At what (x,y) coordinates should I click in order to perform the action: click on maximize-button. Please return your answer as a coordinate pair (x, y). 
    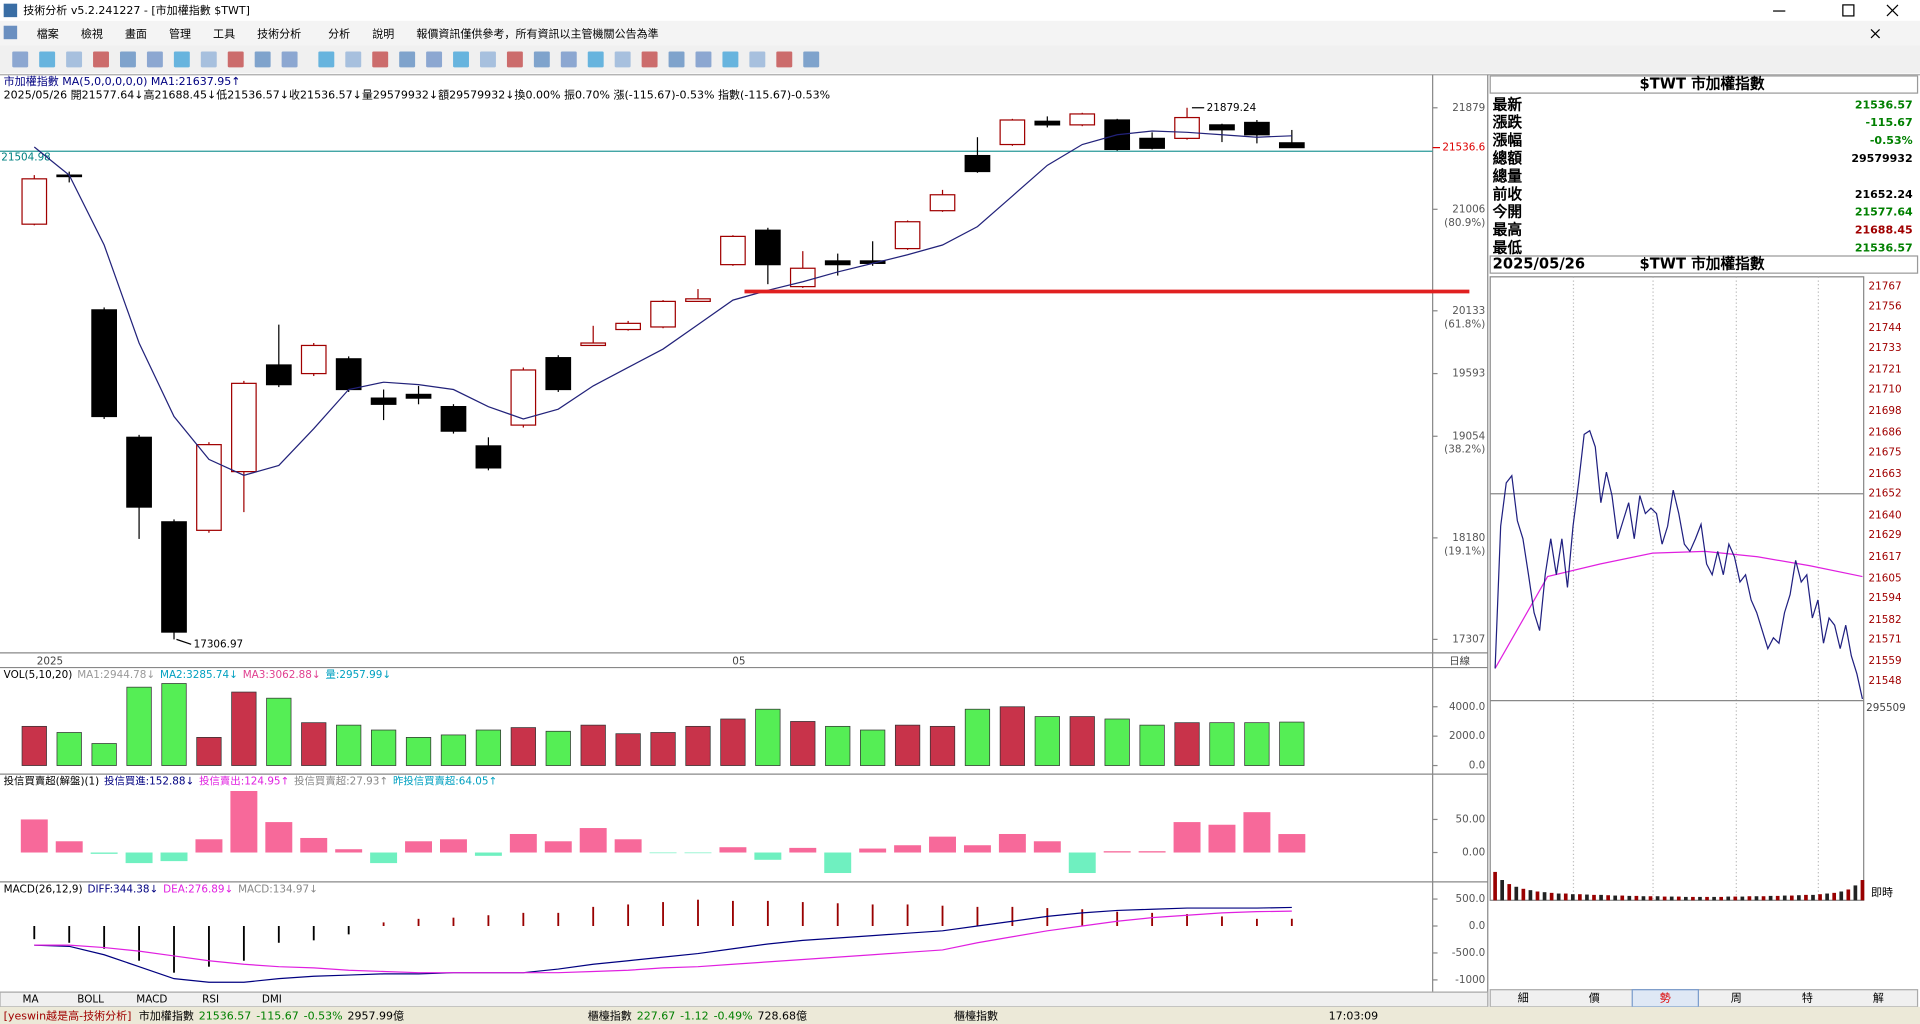
    Looking at the image, I should click on (1848, 10).